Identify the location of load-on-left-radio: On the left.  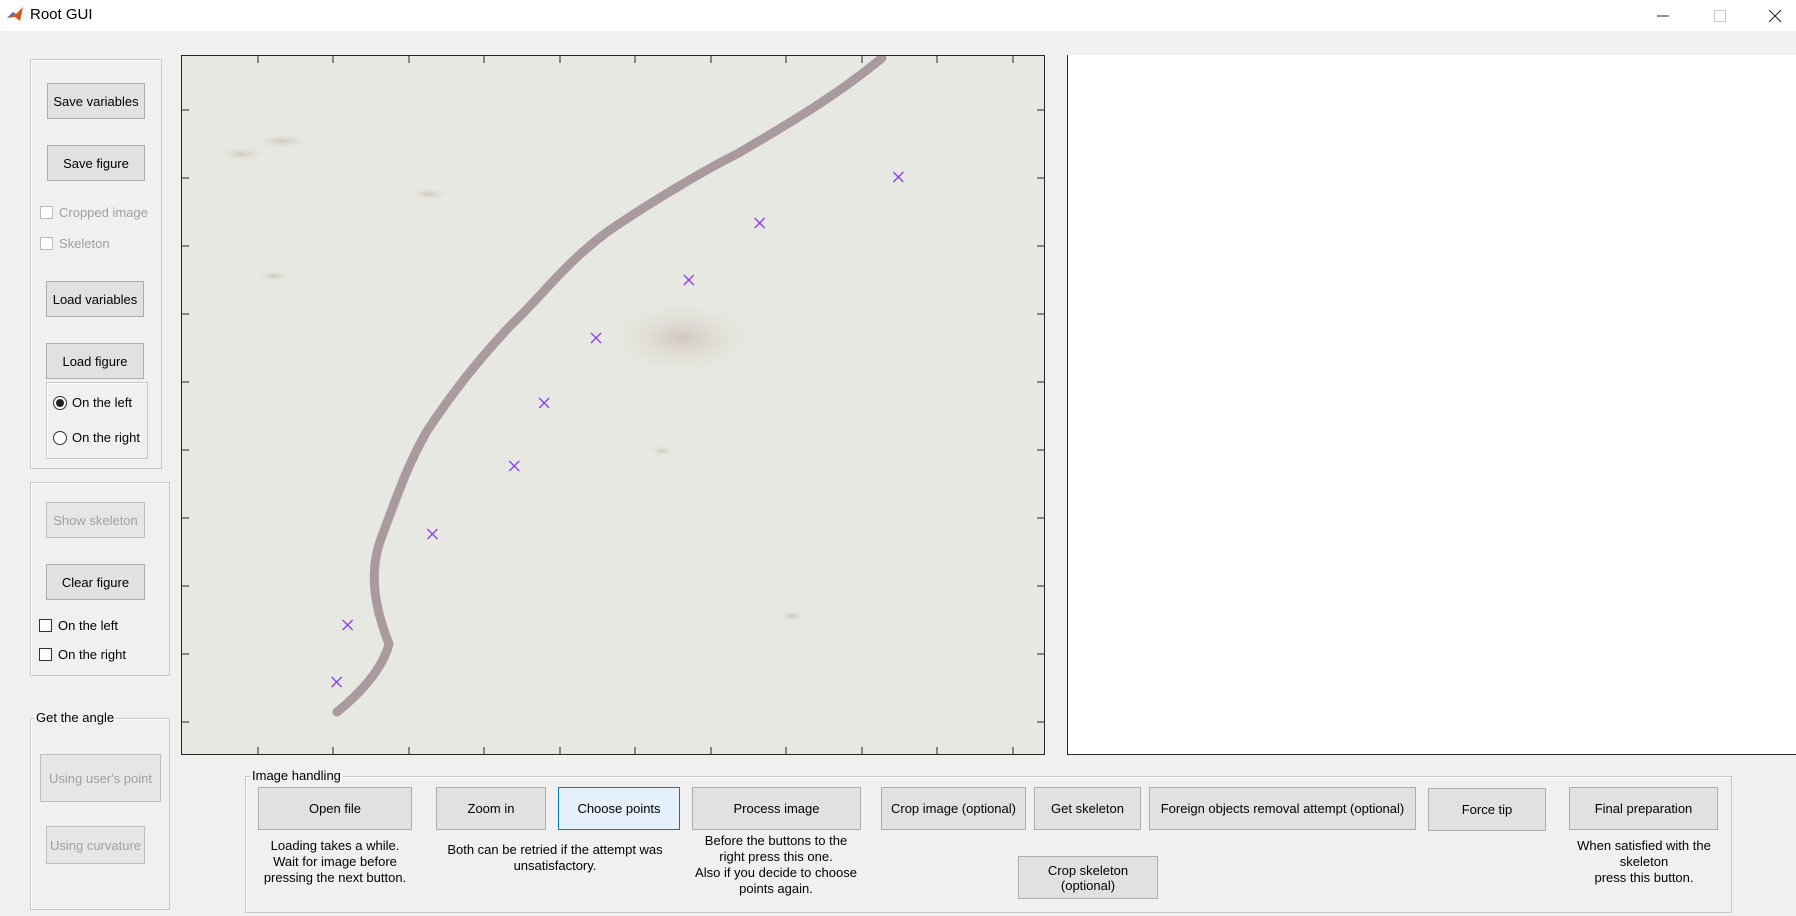
(92, 402).